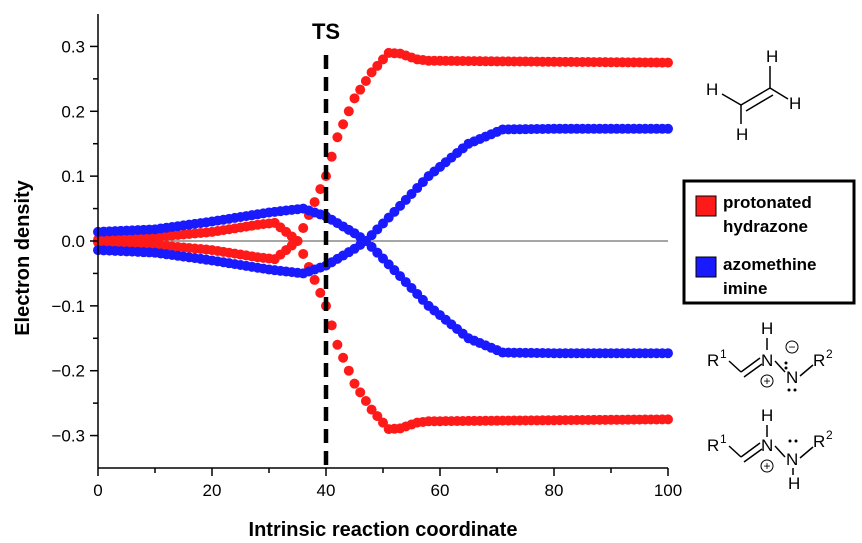  I want to click on legend-label-azomethine-line2: imine, so click(745, 288).